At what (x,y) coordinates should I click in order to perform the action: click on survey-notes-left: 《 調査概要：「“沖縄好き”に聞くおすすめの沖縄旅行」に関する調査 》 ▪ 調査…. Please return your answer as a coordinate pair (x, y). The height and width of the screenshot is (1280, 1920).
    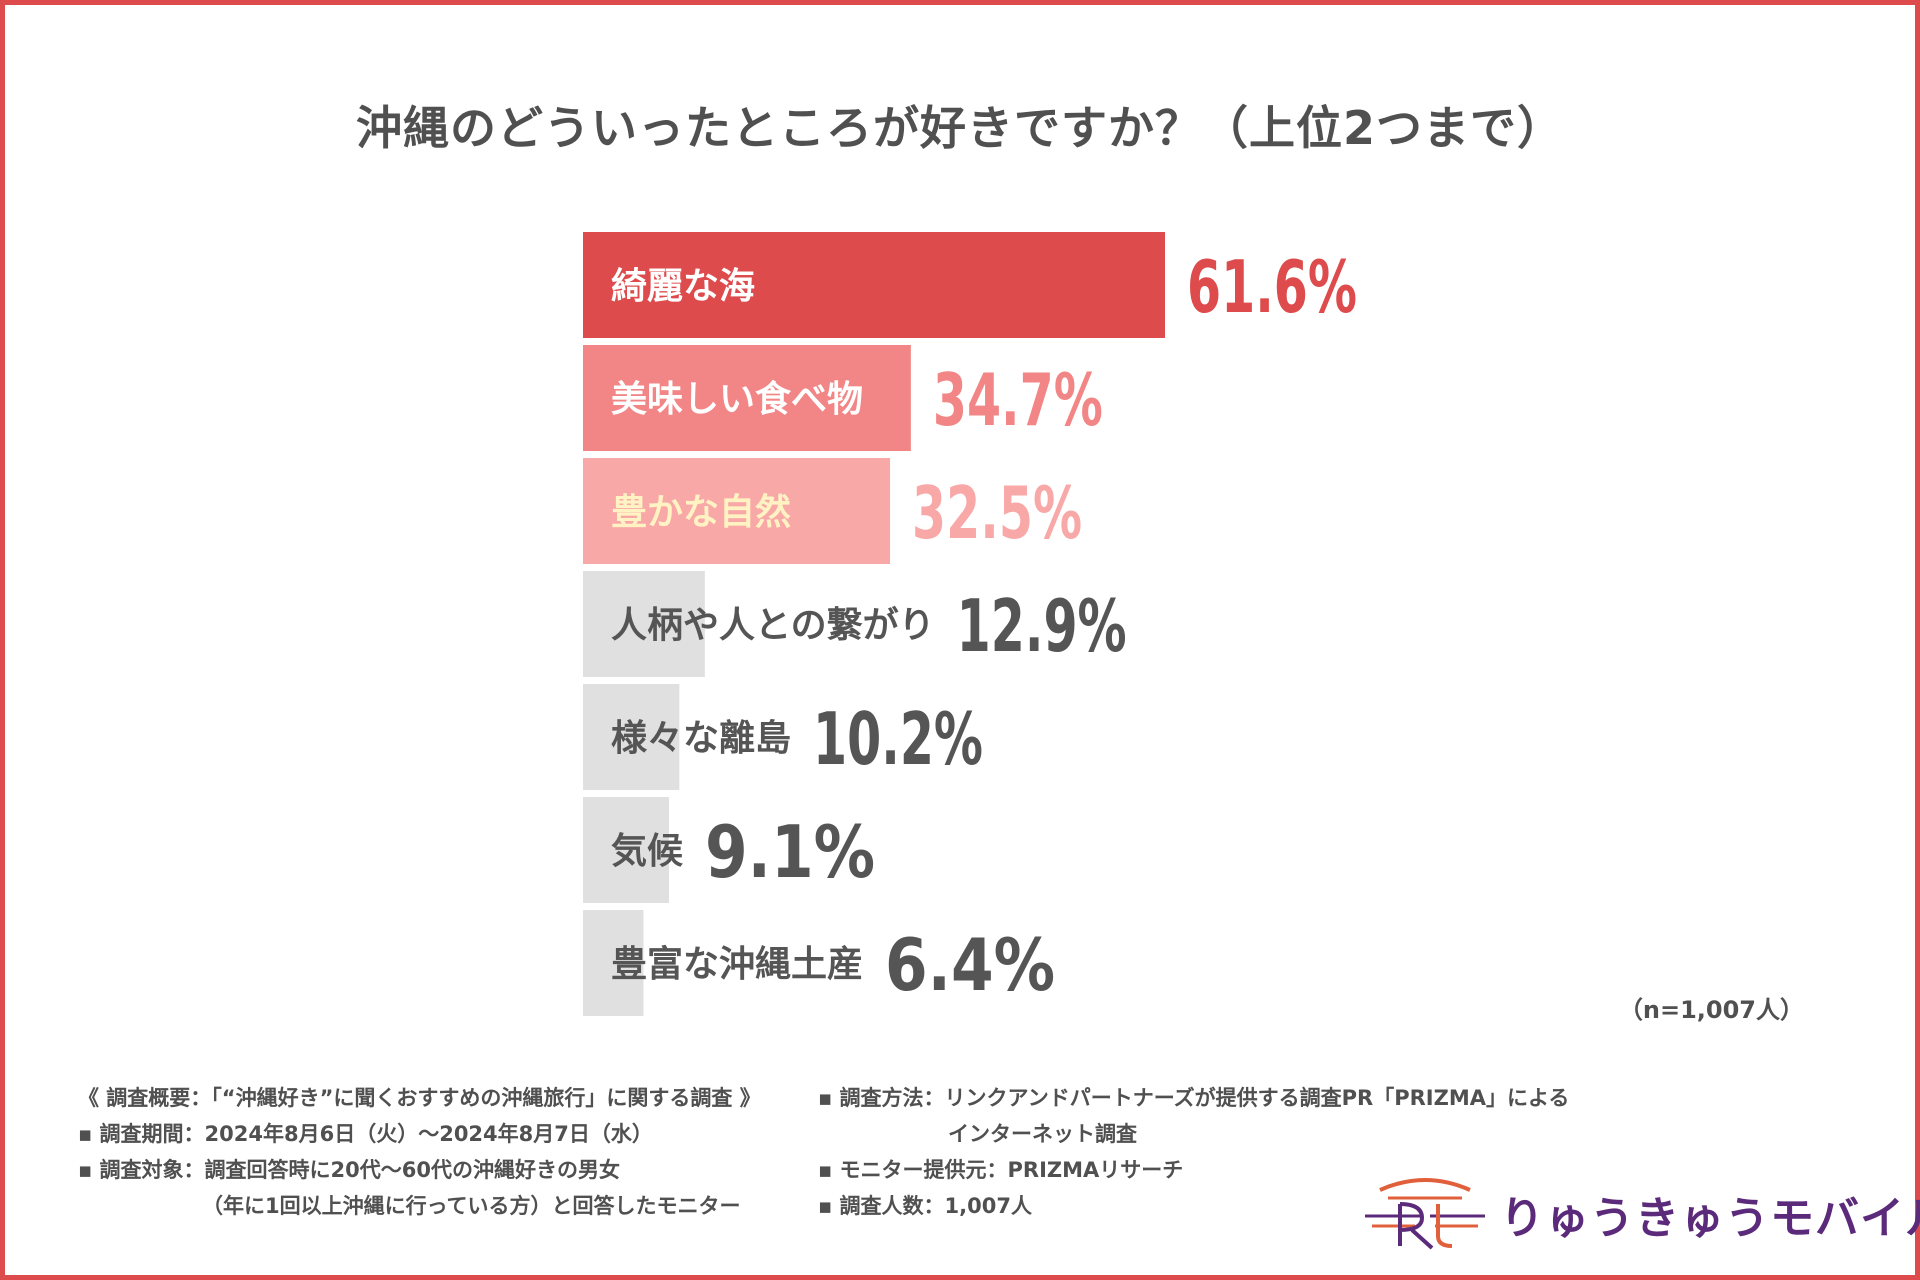
    Looking at the image, I should click on (419, 1152).